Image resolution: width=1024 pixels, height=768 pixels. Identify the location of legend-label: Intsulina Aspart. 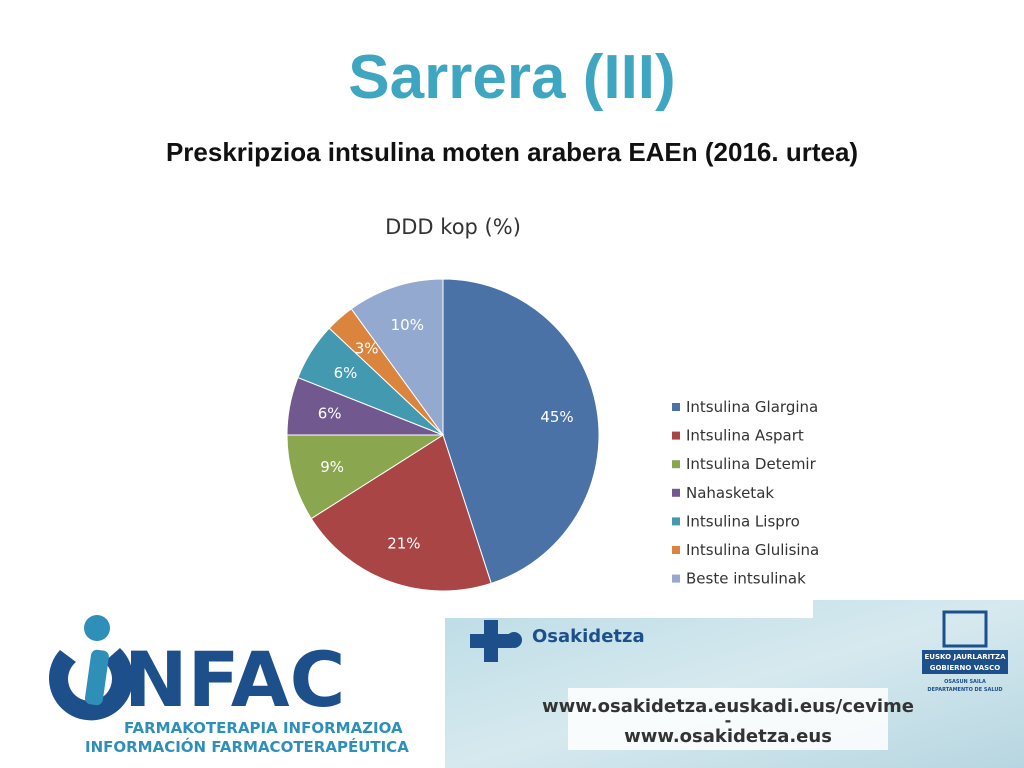
(745, 436).